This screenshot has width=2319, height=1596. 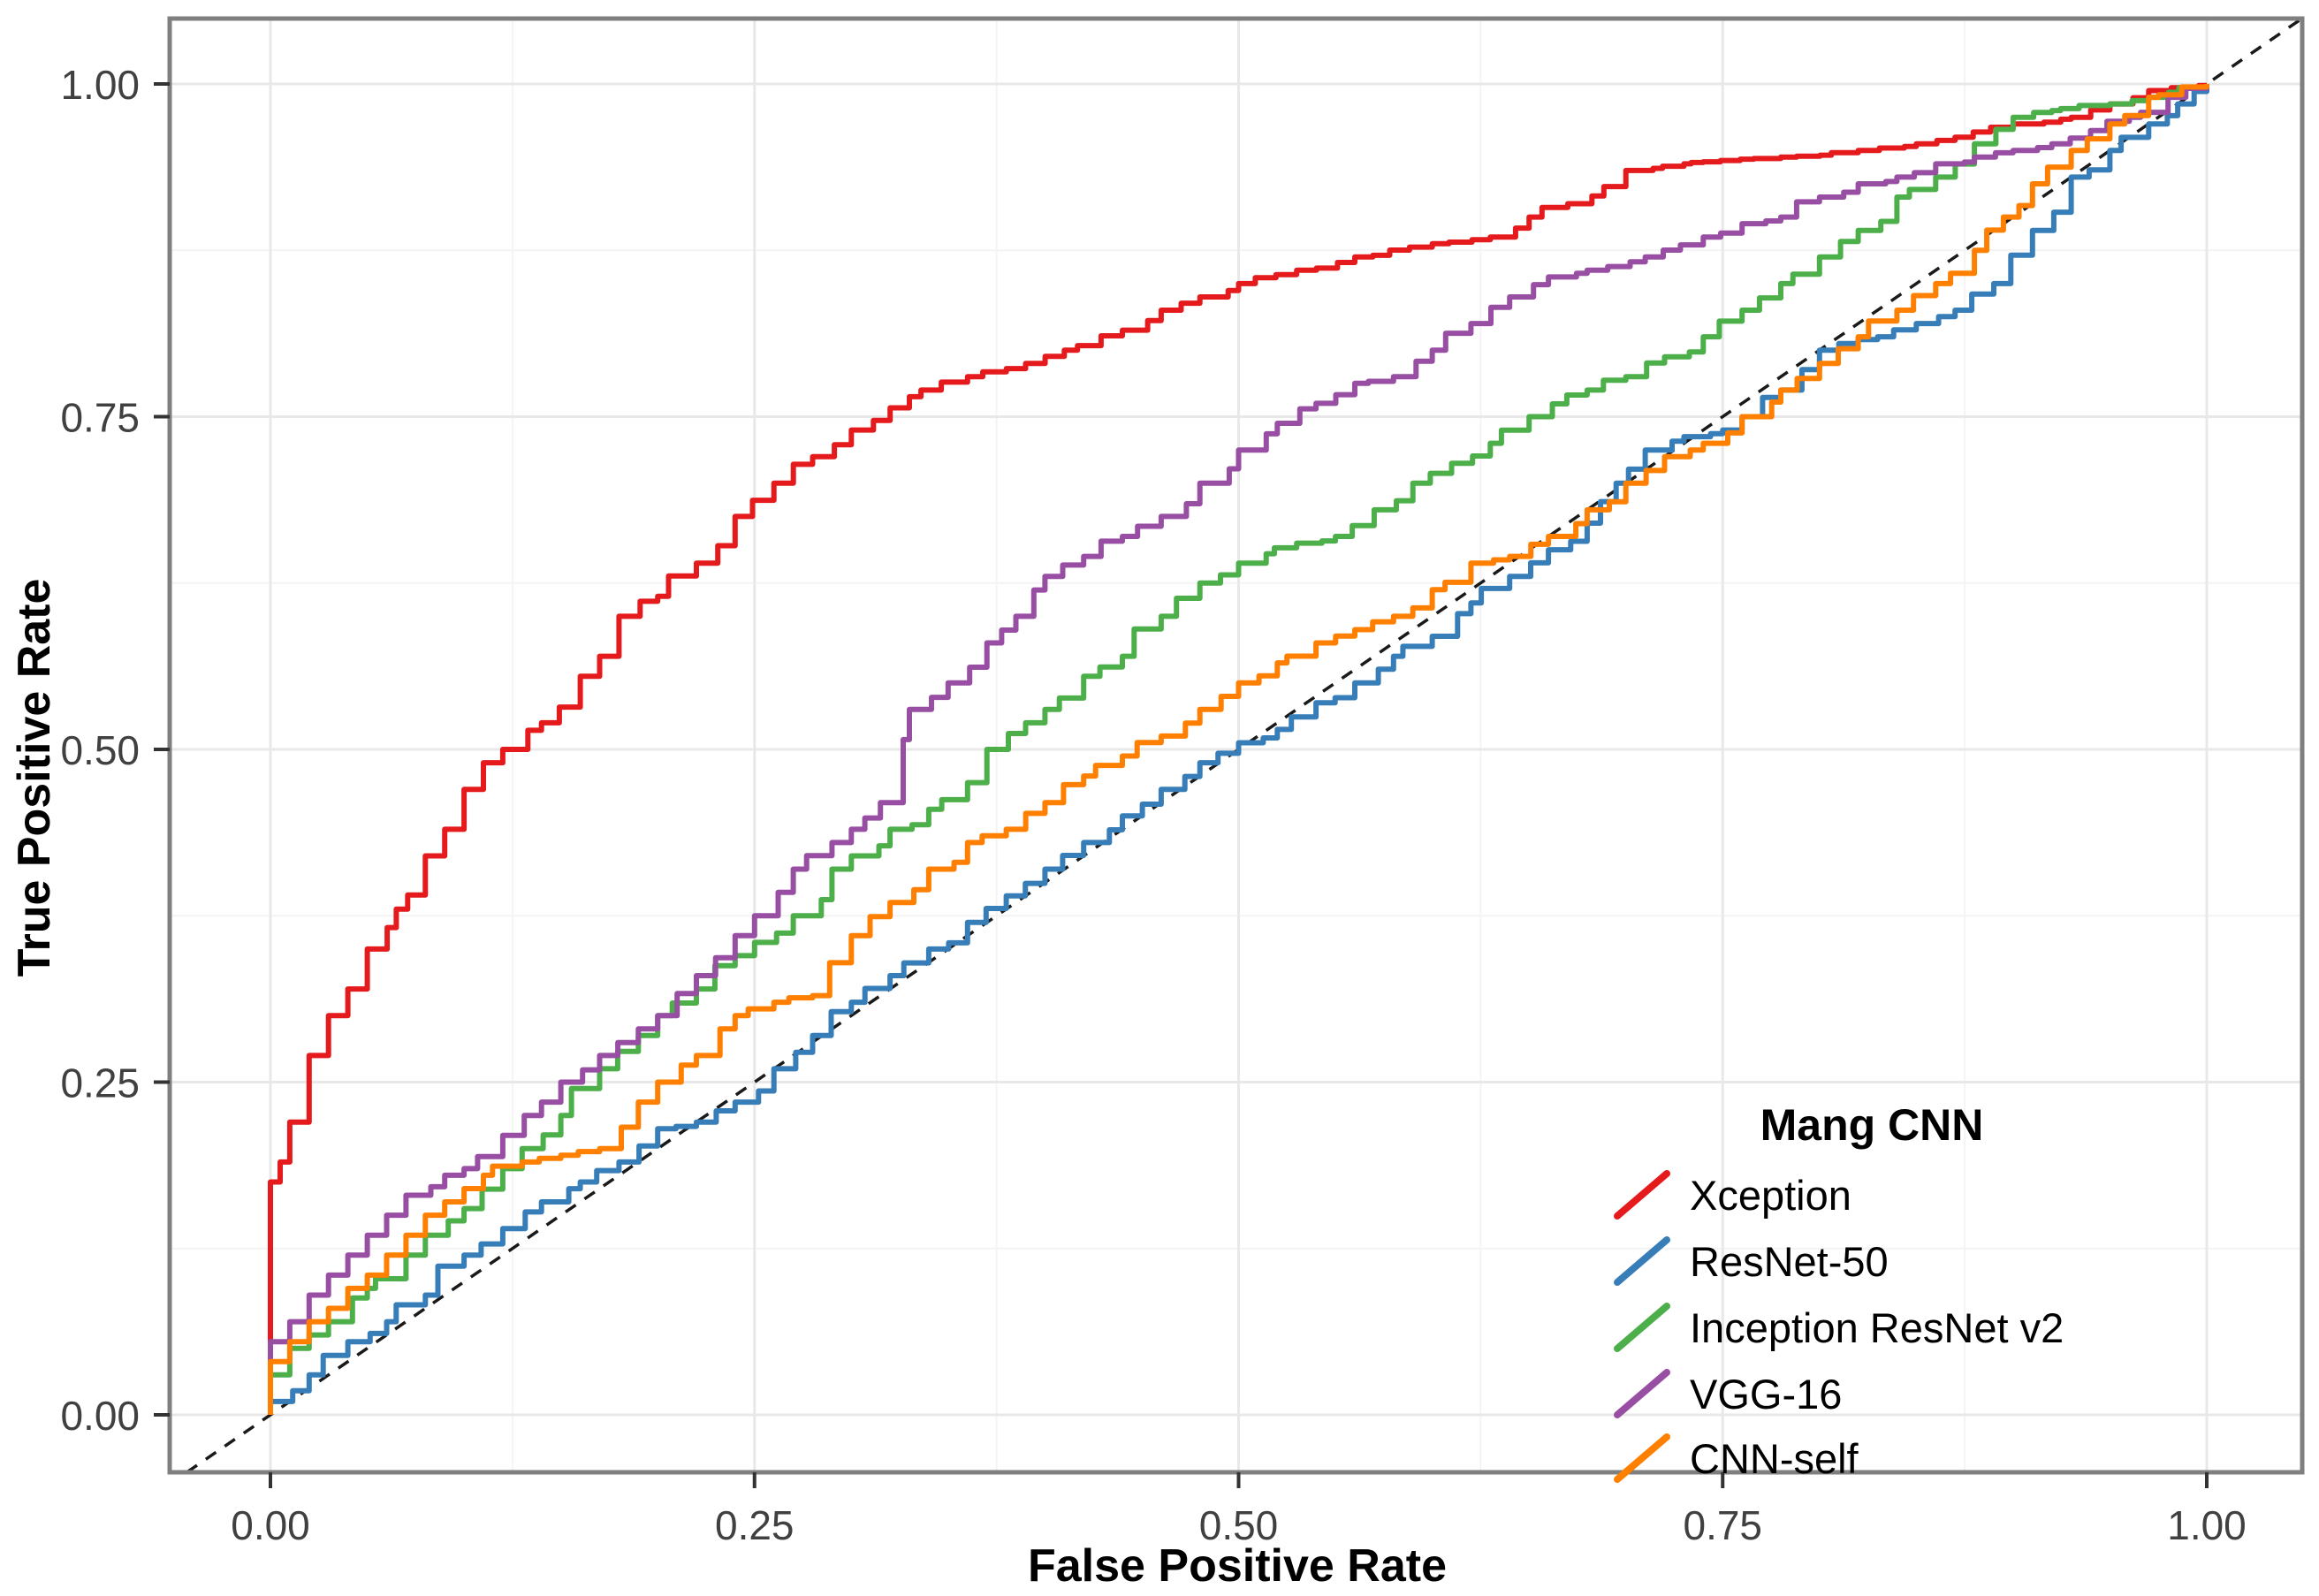 I want to click on legend-title: Mang CNN, so click(x=1872, y=1125).